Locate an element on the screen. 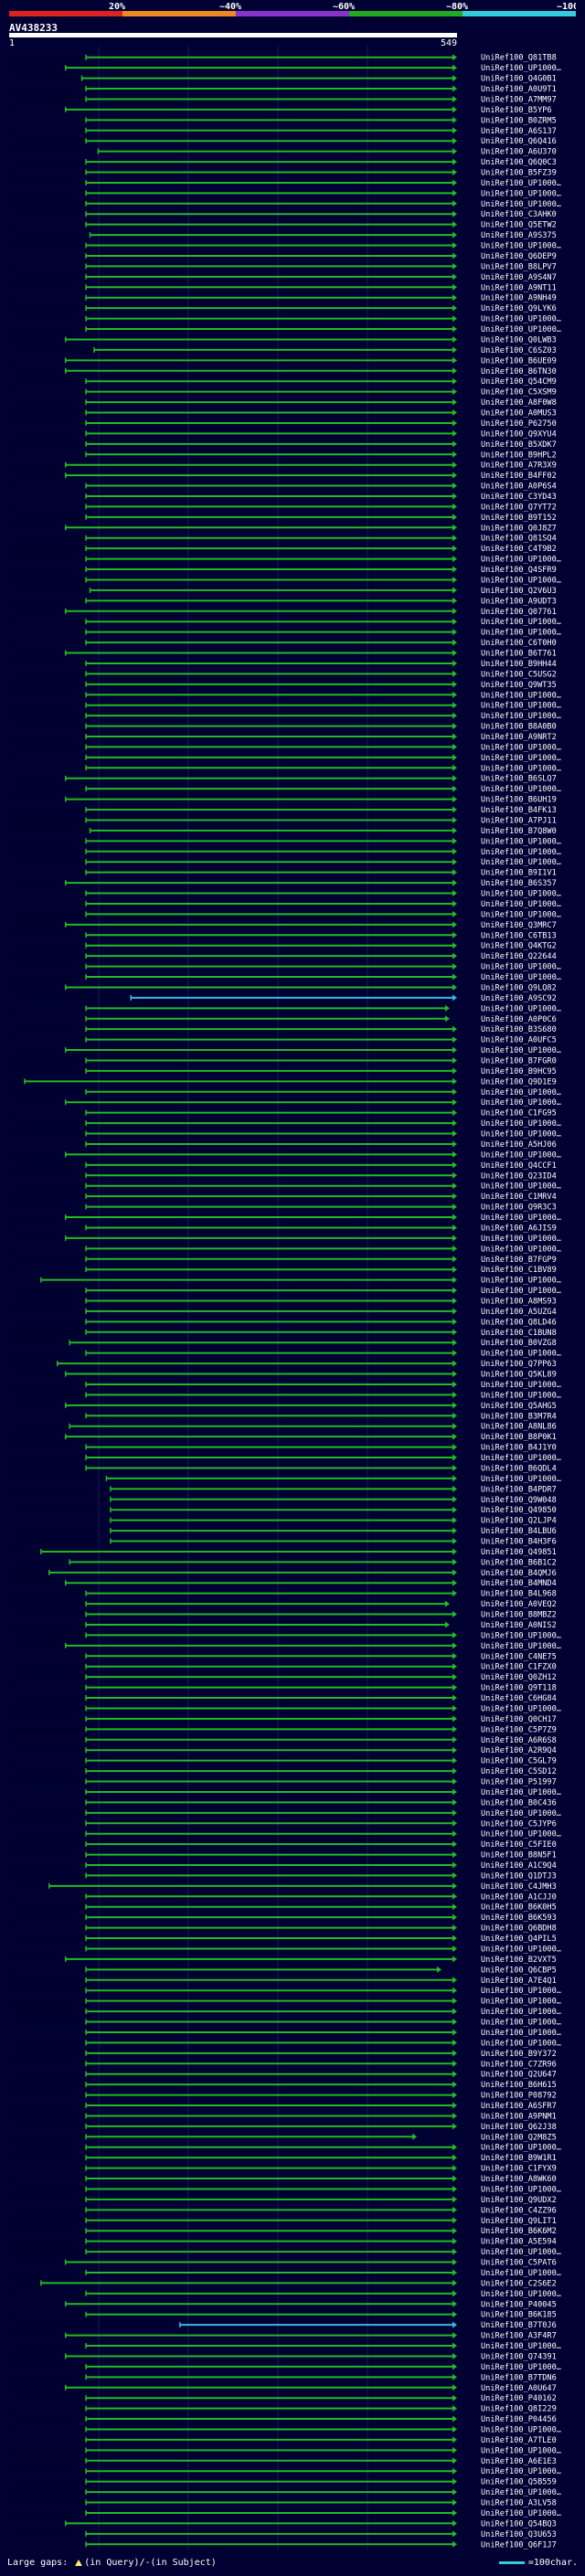 This screenshot has width=585, height=2576. hit-label: UniRef100_A0MUS3 is located at coordinates (519, 414).